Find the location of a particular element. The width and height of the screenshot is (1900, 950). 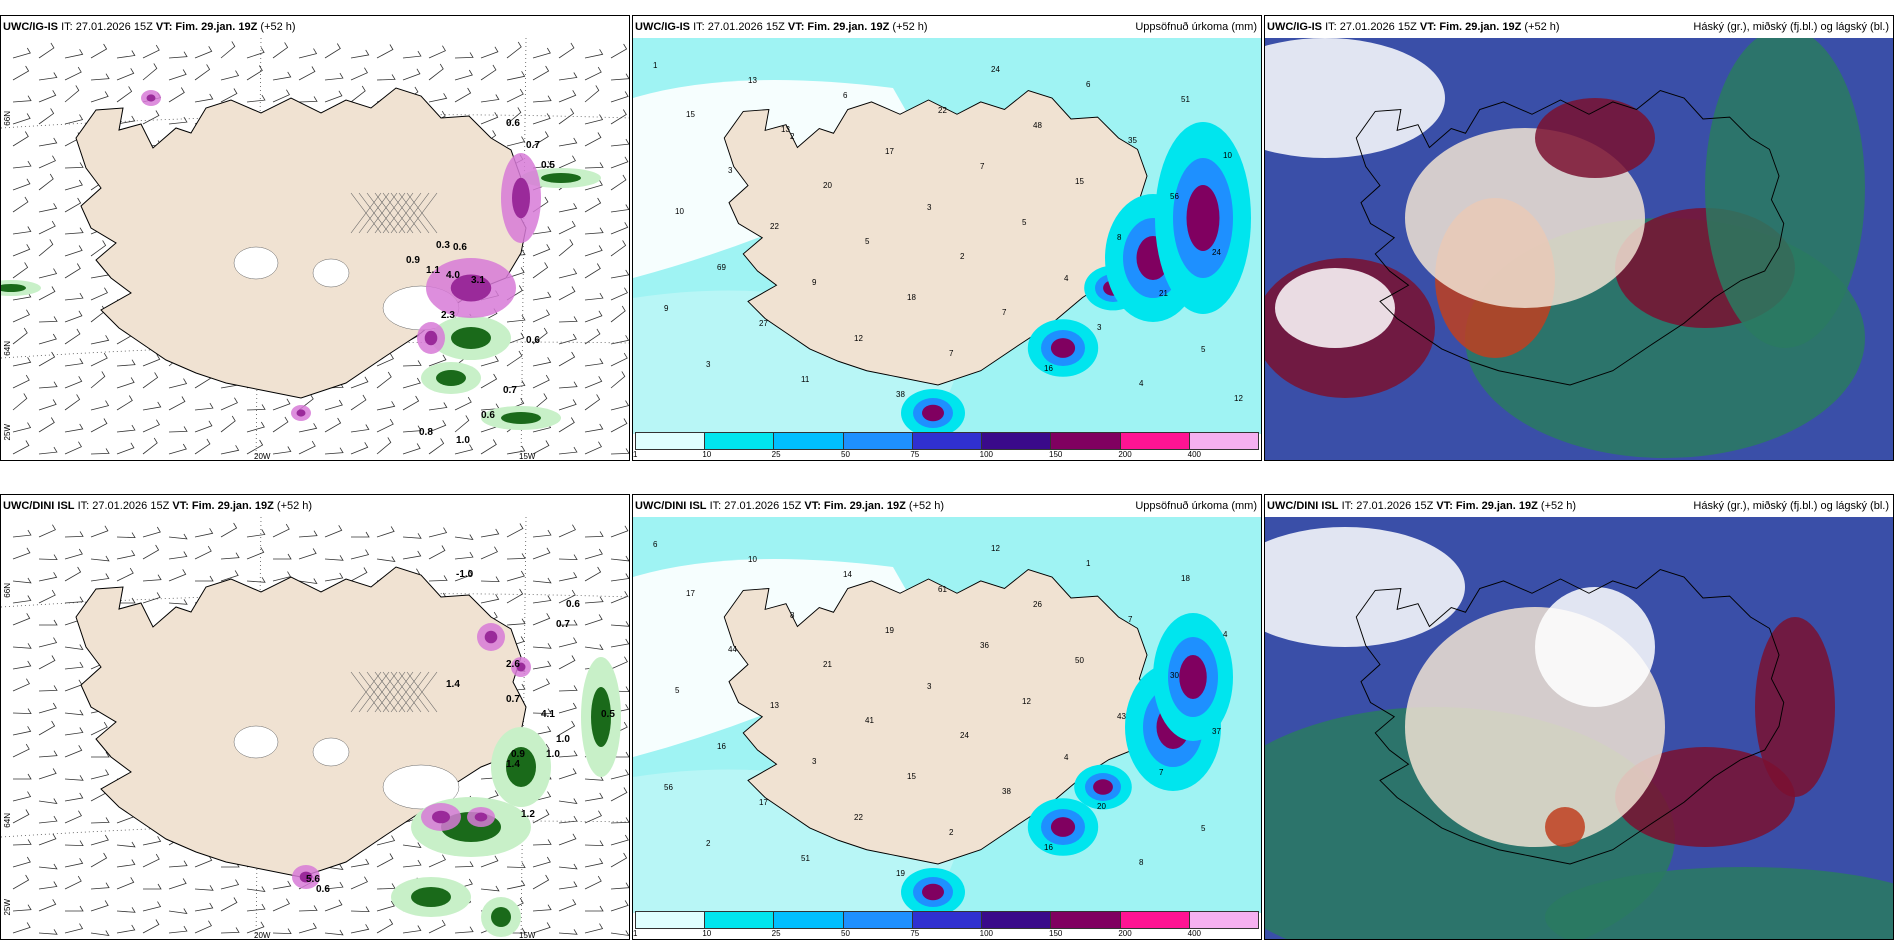

colorbar-label: 50 is located at coordinates (845, 933).